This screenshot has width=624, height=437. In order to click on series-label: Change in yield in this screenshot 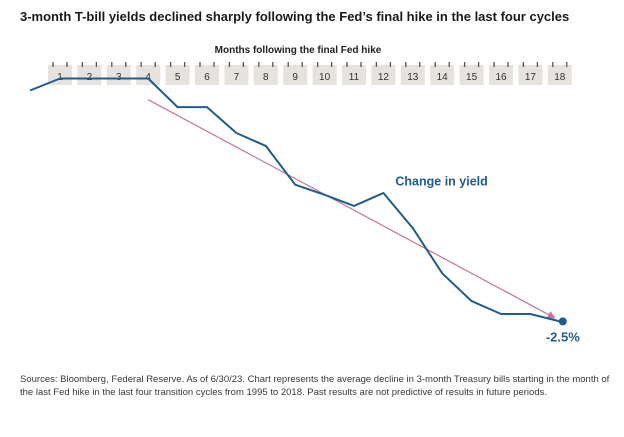, I will do `click(441, 182)`.